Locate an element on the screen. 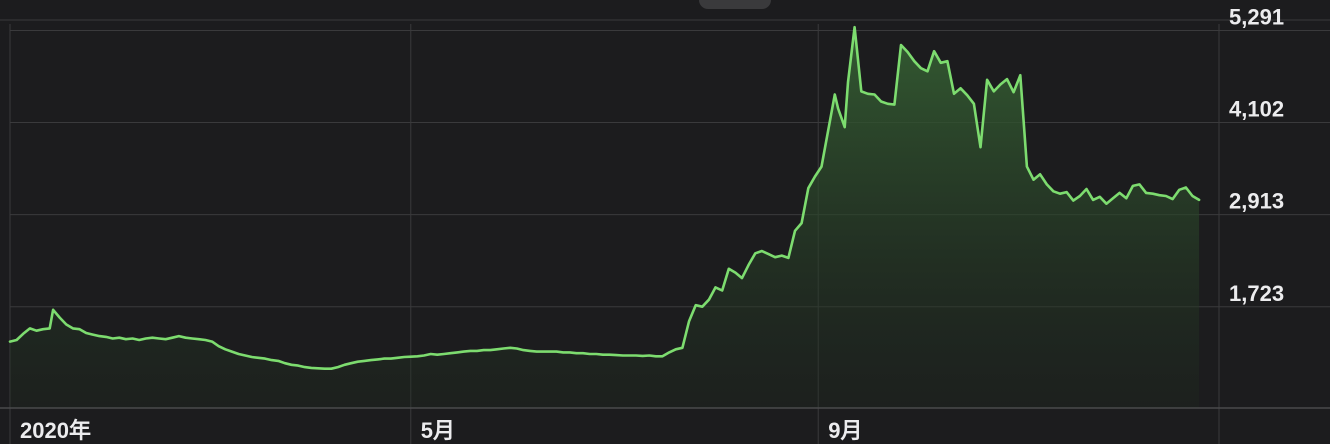 The width and height of the screenshot is (1330, 444). y-tick-label: 5,291 is located at coordinates (1256, 16).